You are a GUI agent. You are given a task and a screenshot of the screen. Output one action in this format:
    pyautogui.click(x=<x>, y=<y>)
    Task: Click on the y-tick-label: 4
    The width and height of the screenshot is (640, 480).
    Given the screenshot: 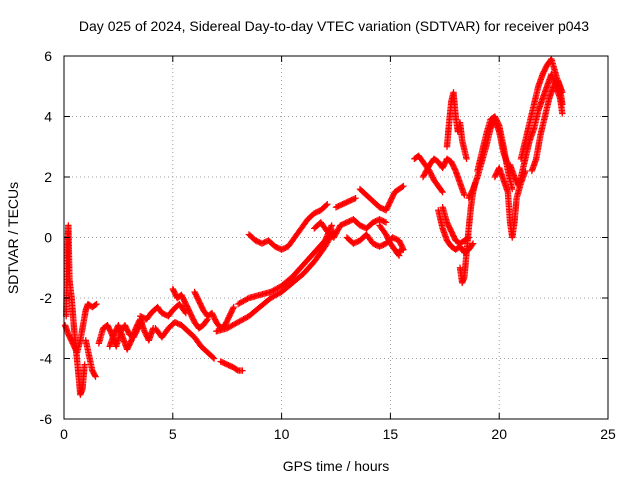 What is the action you would take?
    pyautogui.click(x=48, y=117)
    